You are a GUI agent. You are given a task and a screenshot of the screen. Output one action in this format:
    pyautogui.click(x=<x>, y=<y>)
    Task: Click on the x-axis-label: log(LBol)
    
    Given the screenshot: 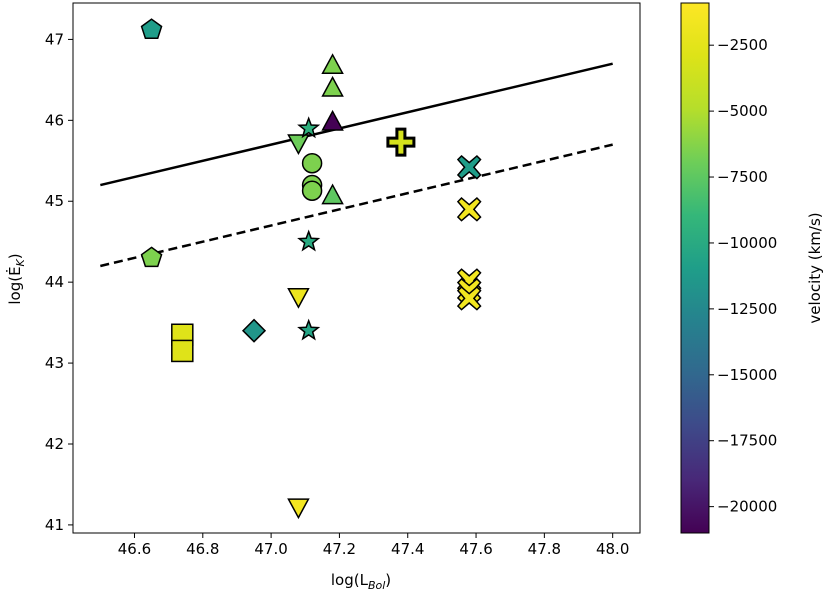 What is the action you would take?
    pyautogui.click(x=361, y=581)
    